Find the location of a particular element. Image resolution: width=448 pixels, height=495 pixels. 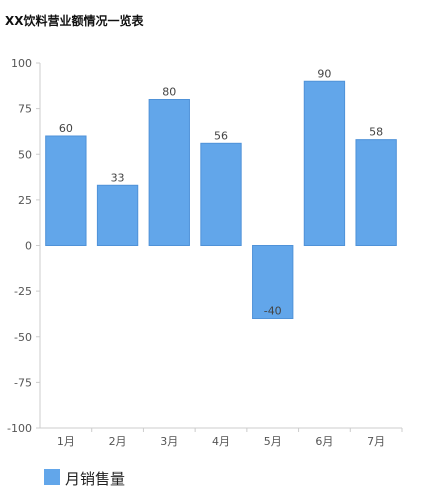

x-tick-label: 5月 is located at coordinates (273, 441).